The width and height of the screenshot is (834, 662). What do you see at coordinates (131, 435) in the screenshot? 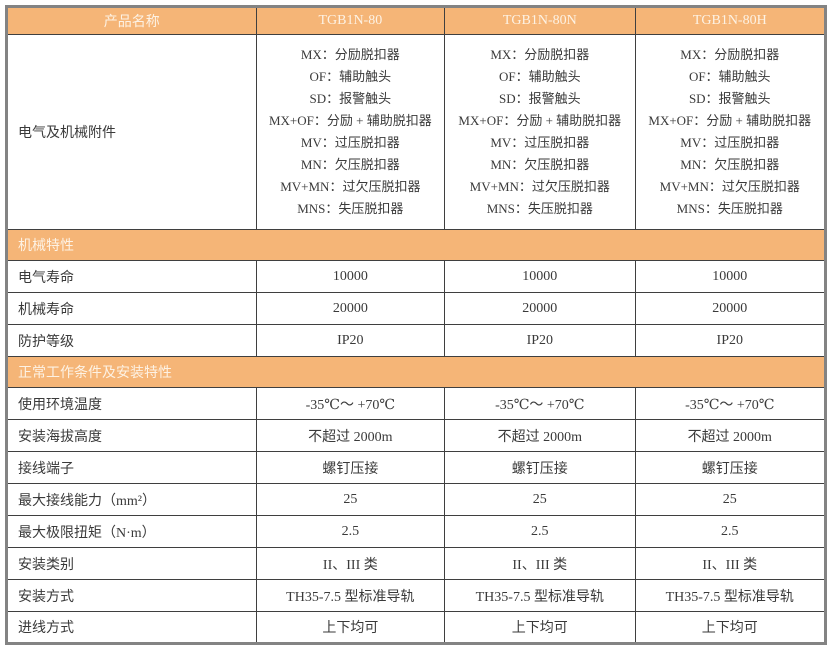
I see `row-label: 安装海拔高度` at bounding box center [131, 435].